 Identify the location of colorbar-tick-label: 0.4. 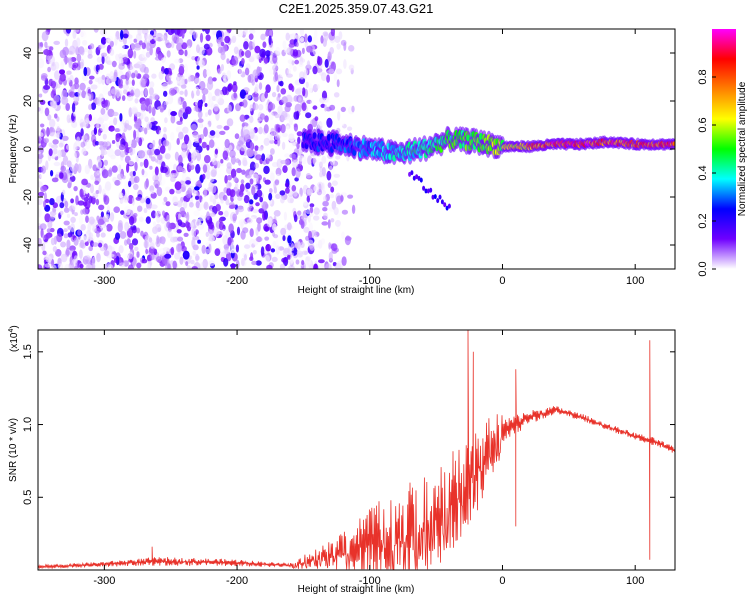
(703, 172).